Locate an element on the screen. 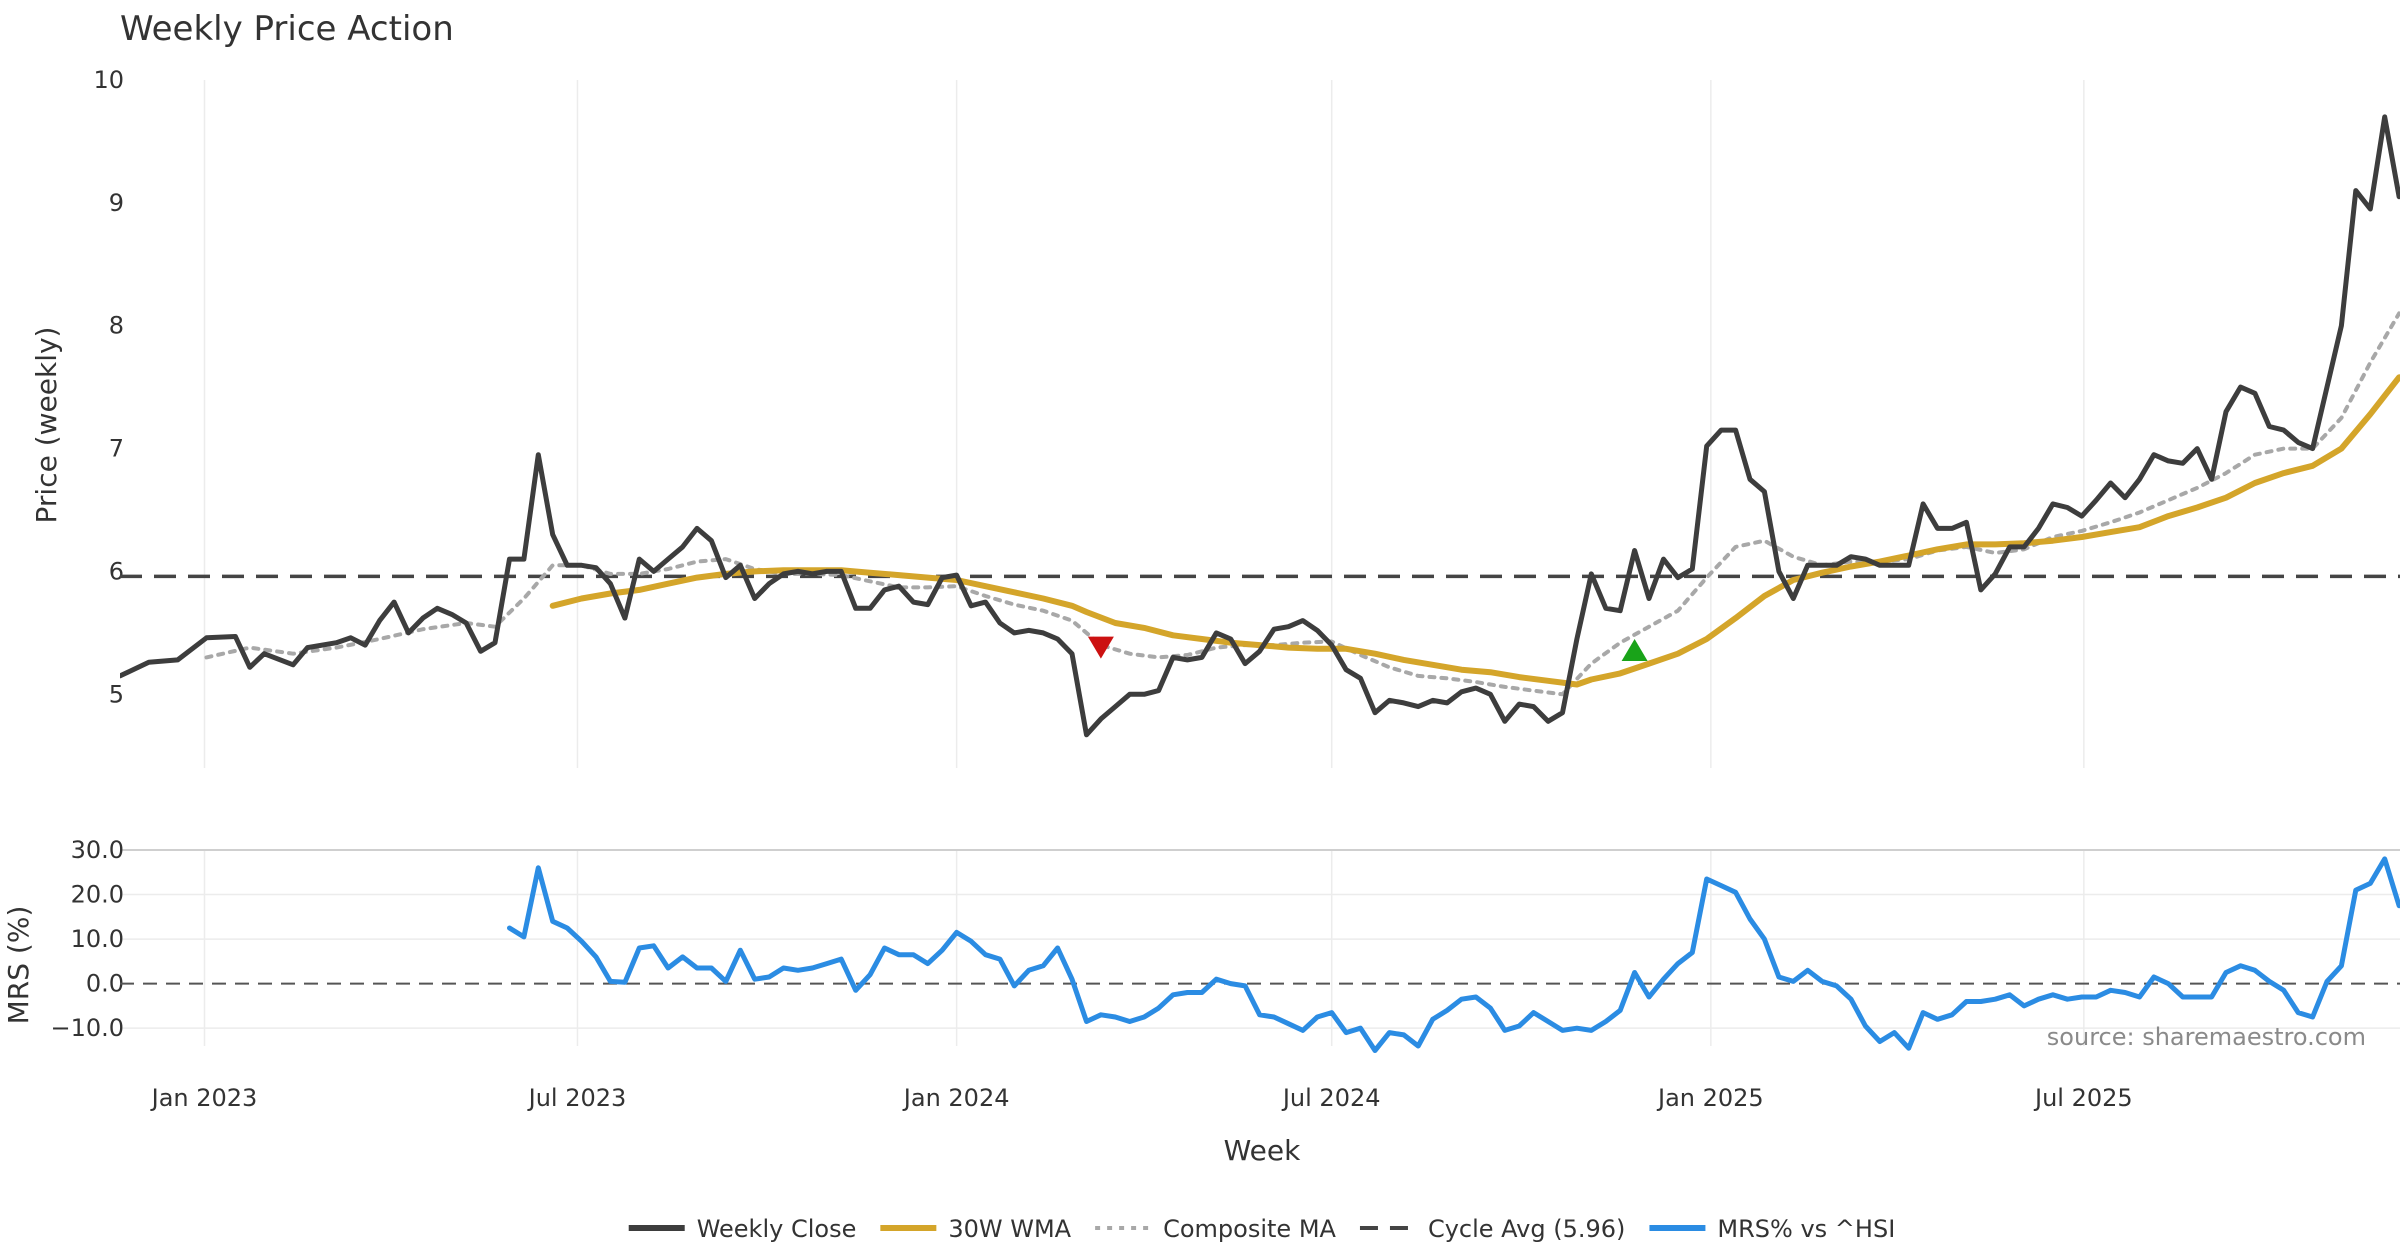  price-y-tick-label: 5 is located at coordinates (116, 694).